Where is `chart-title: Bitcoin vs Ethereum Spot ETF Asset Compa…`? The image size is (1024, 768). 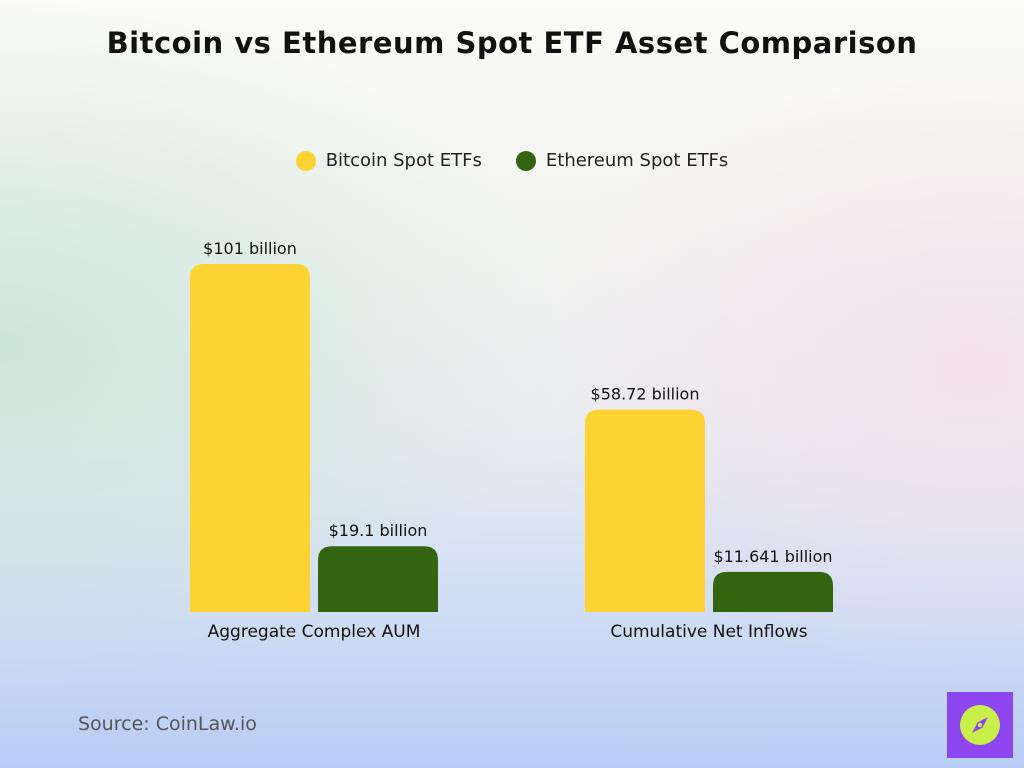 chart-title: Bitcoin vs Ethereum Spot ETF Asset Compa… is located at coordinates (512, 43).